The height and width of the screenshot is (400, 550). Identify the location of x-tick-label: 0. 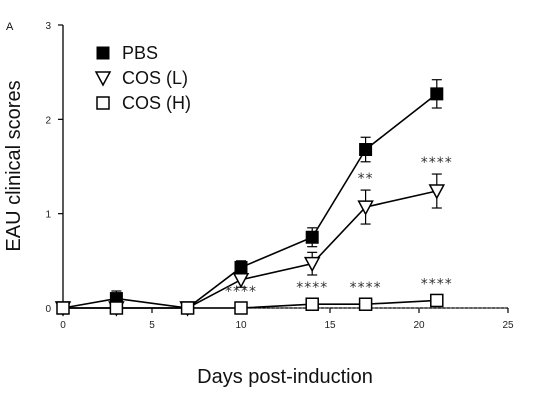
(63, 325).